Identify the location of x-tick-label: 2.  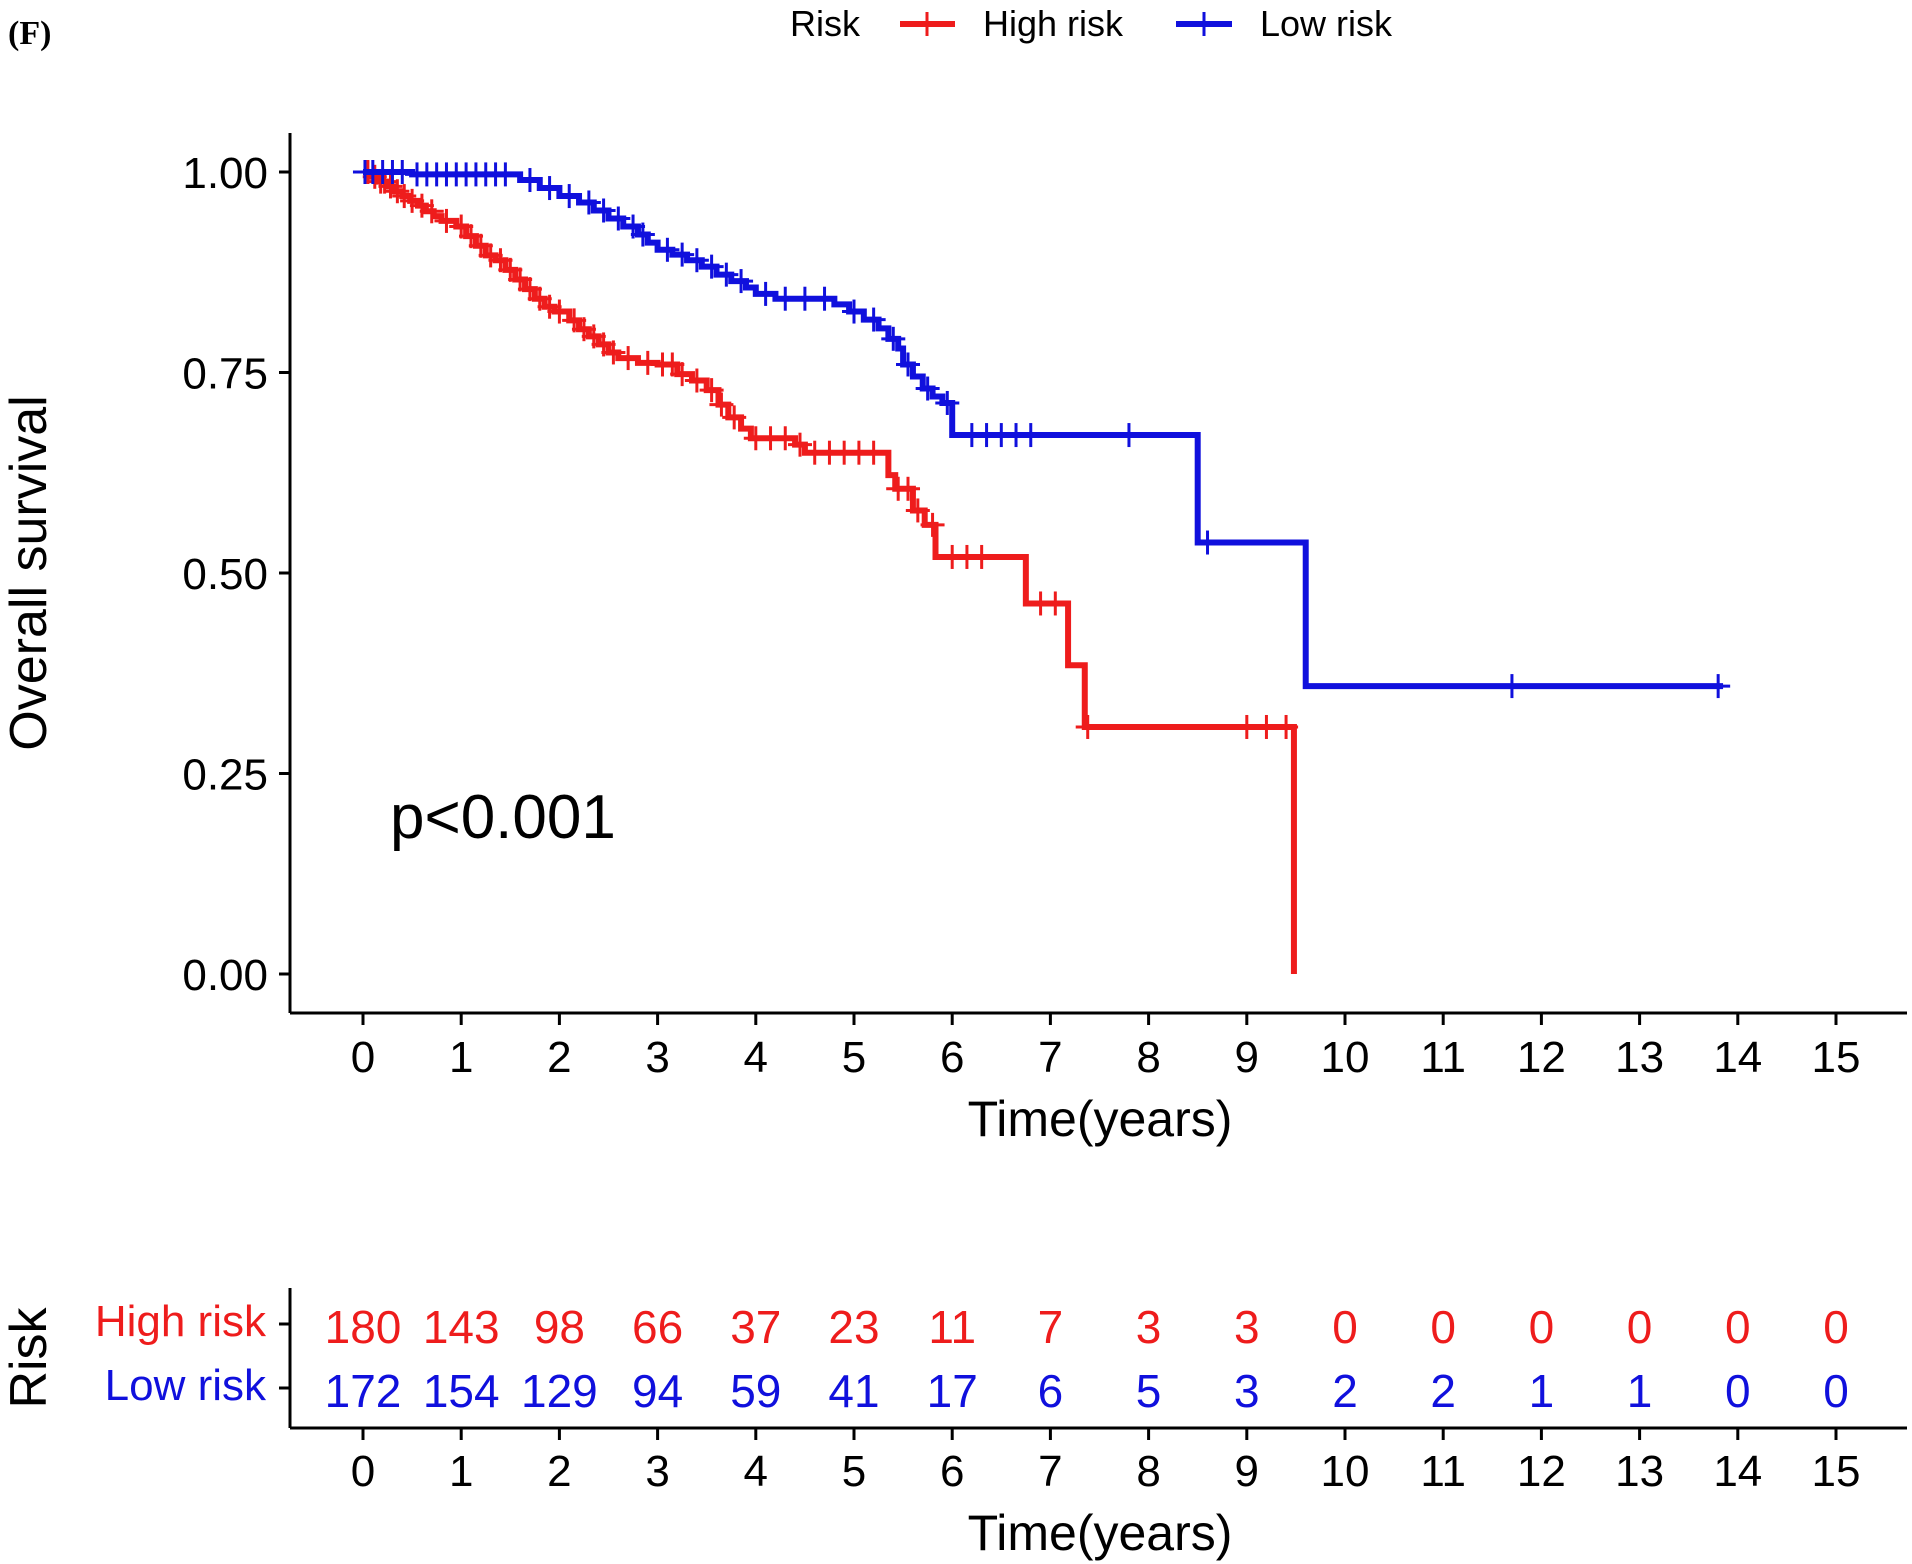
(559, 1057).